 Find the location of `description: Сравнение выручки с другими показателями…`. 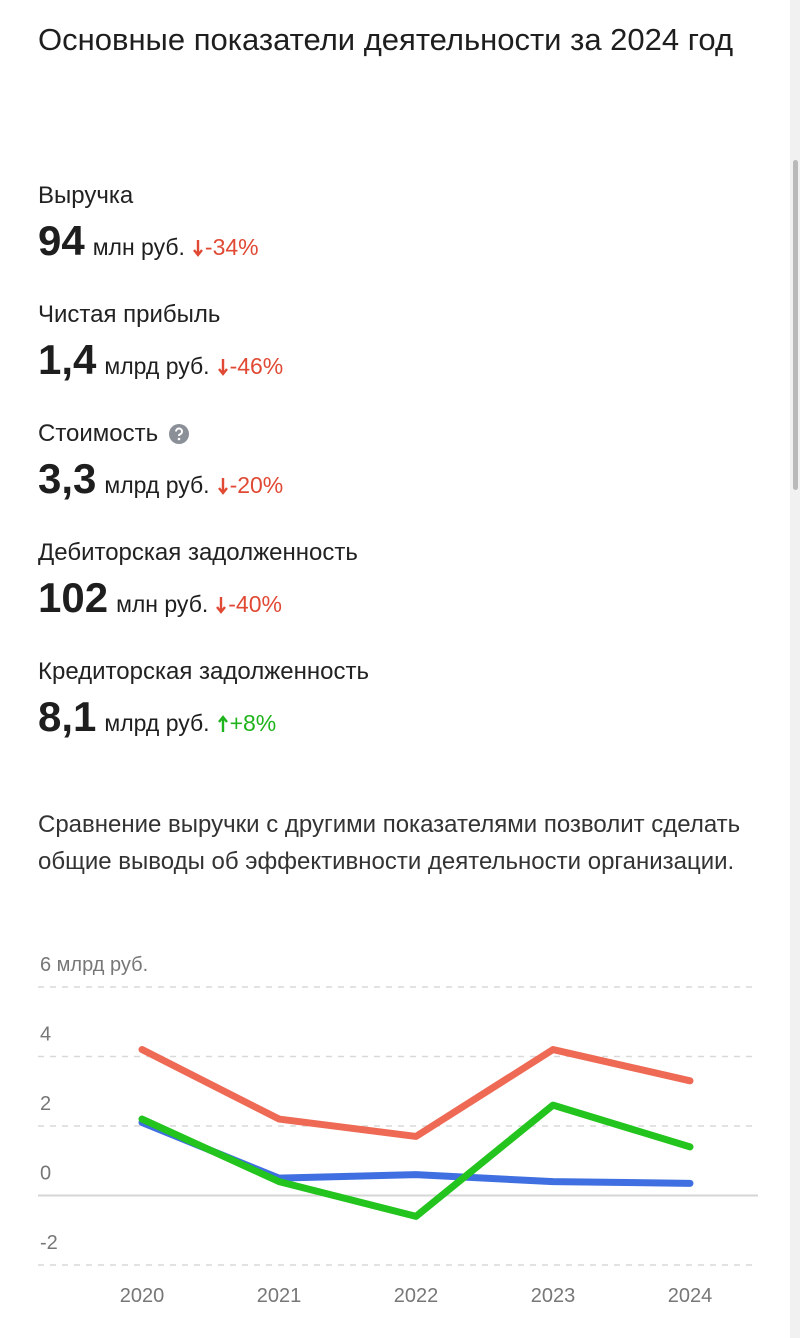

description: Сравнение выручки с другими показателями… is located at coordinates (389, 843).